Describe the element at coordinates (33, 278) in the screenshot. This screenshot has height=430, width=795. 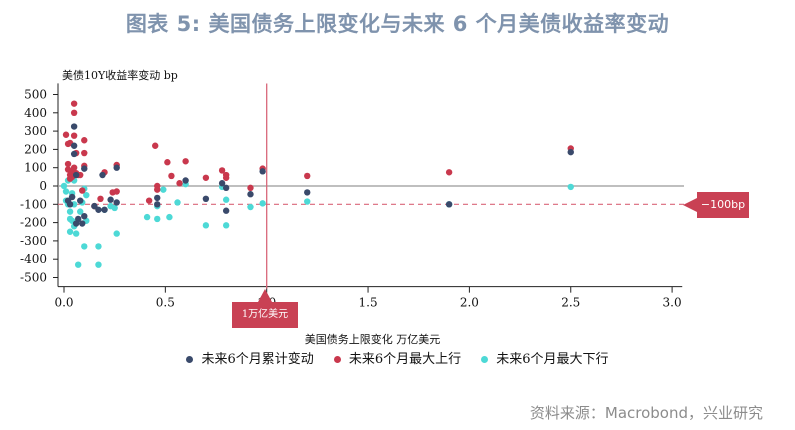
I see `y-tick-label: -500` at that location.